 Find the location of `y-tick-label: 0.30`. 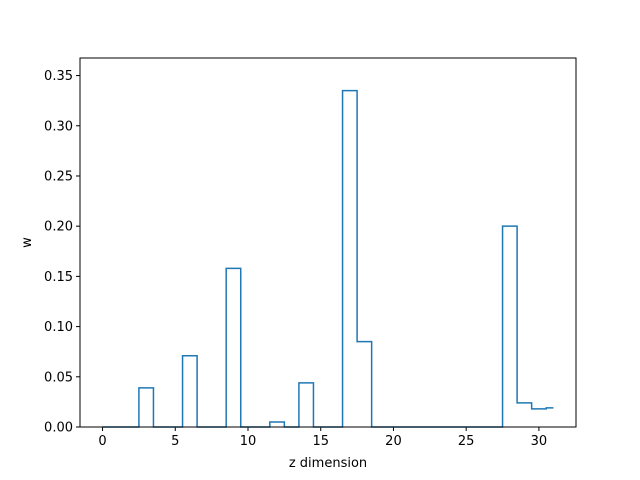

y-tick-label: 0.30 is located at coordinates (58, 126).